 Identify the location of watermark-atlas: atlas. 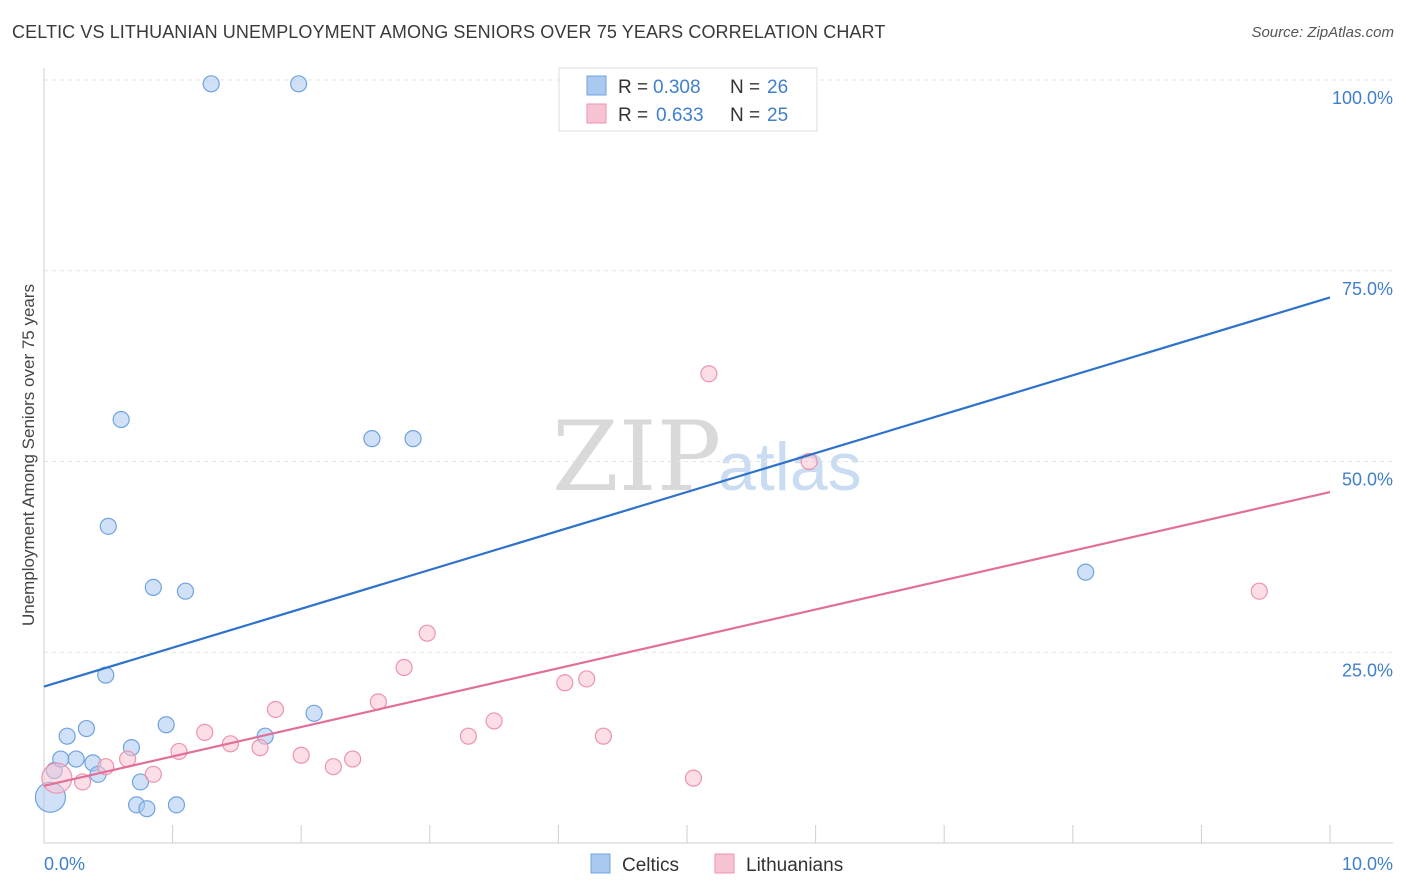
(790, 467).